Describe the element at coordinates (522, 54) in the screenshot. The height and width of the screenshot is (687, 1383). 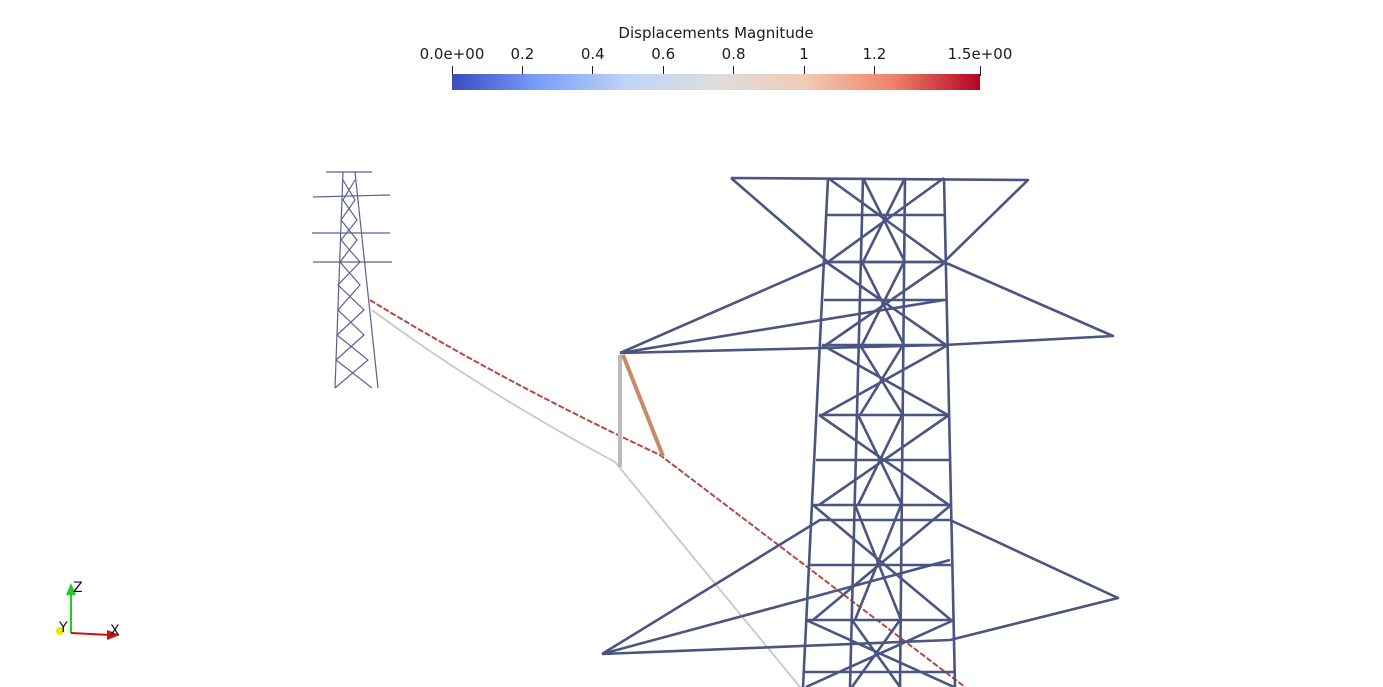
I see `colorbar-tick-label: 0.2` at that location.